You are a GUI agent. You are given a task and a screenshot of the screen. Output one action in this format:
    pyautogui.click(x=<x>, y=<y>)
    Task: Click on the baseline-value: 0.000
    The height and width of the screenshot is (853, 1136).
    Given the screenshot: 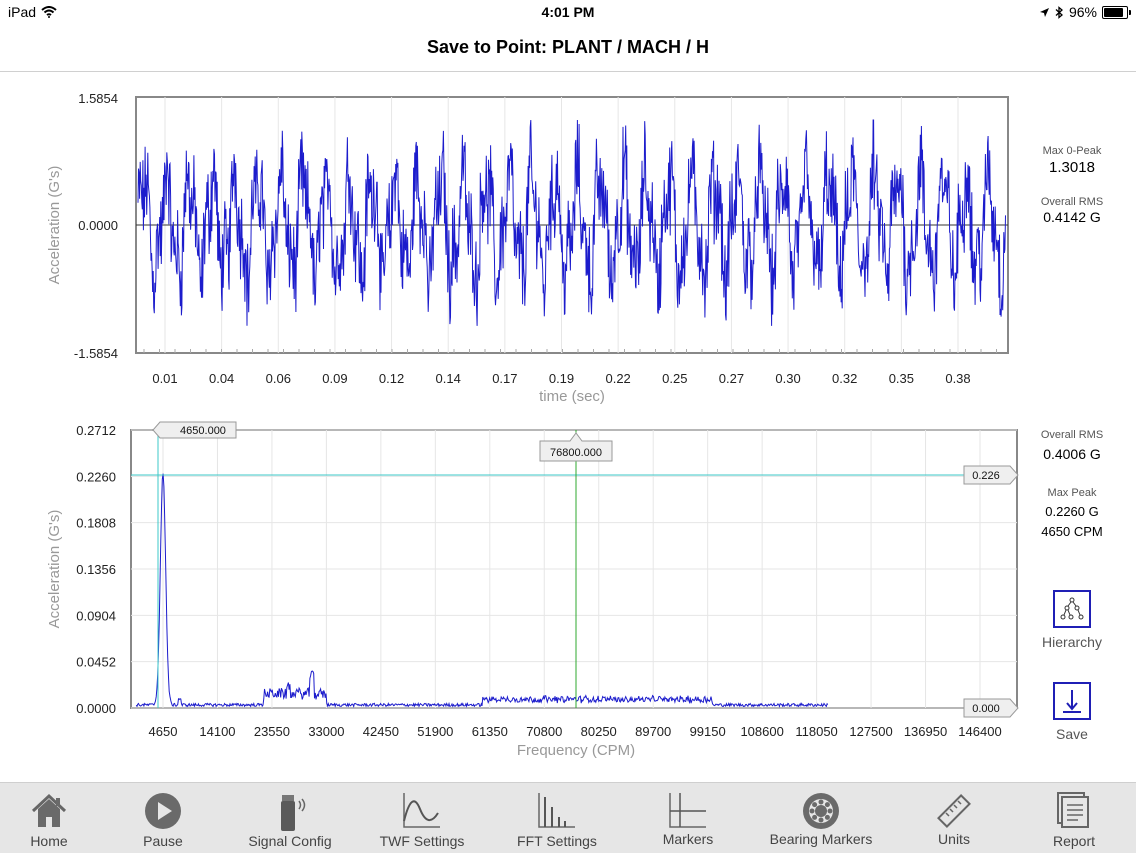 What is the action you would take?
    pyautogui.click(x=986, y=709)
    